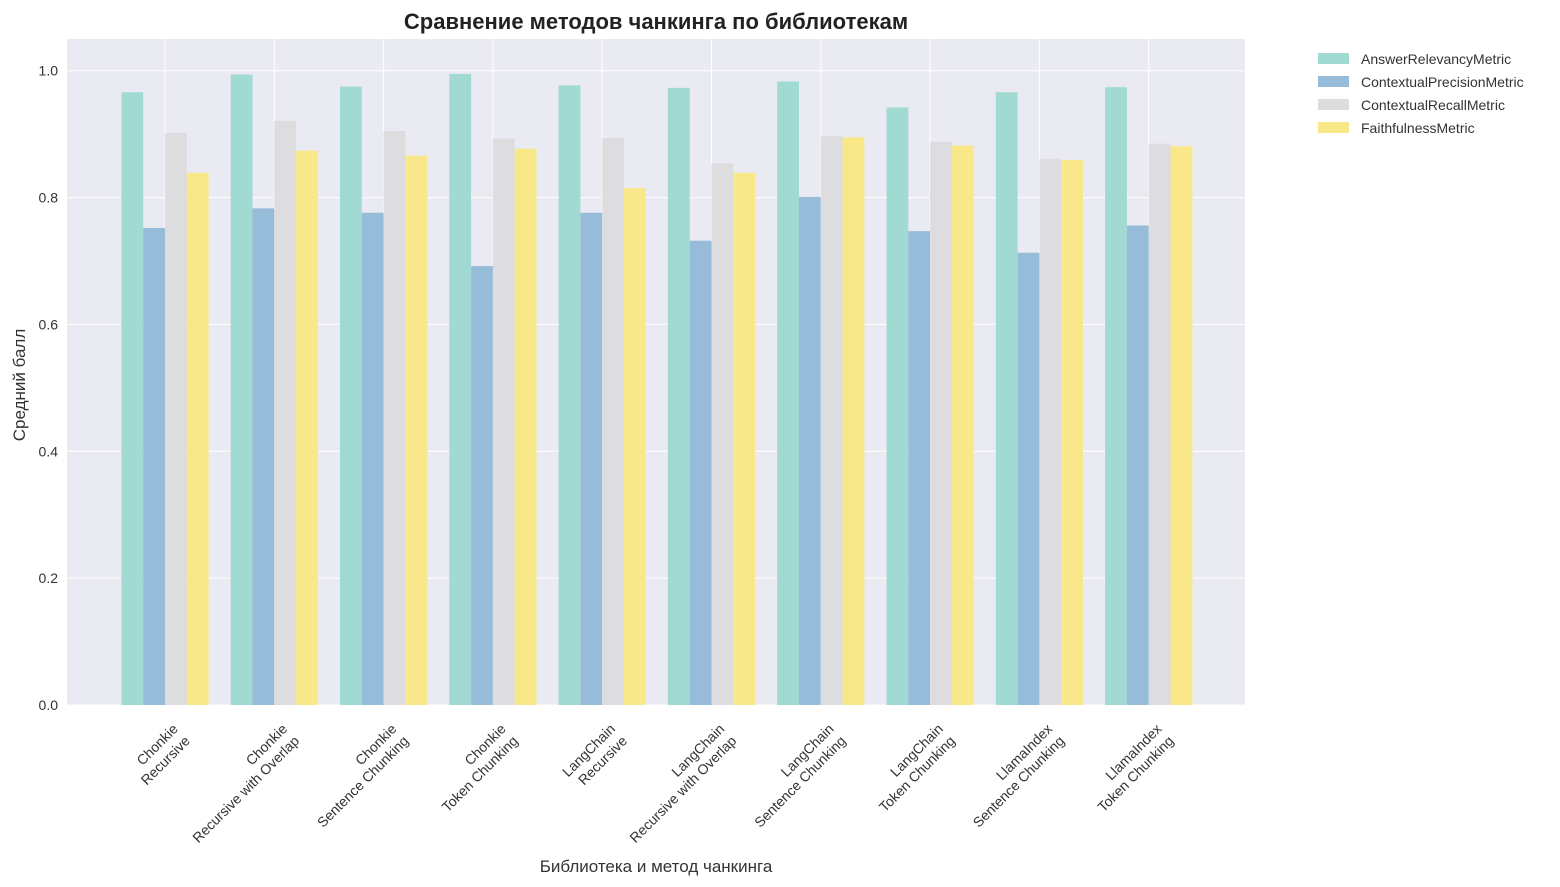 This screenshot has height=887, width=1560. I want to click on y-axis-ticks: 0.0 0.2 0.4 0.6 0.8 1.0, so click(49, 388).